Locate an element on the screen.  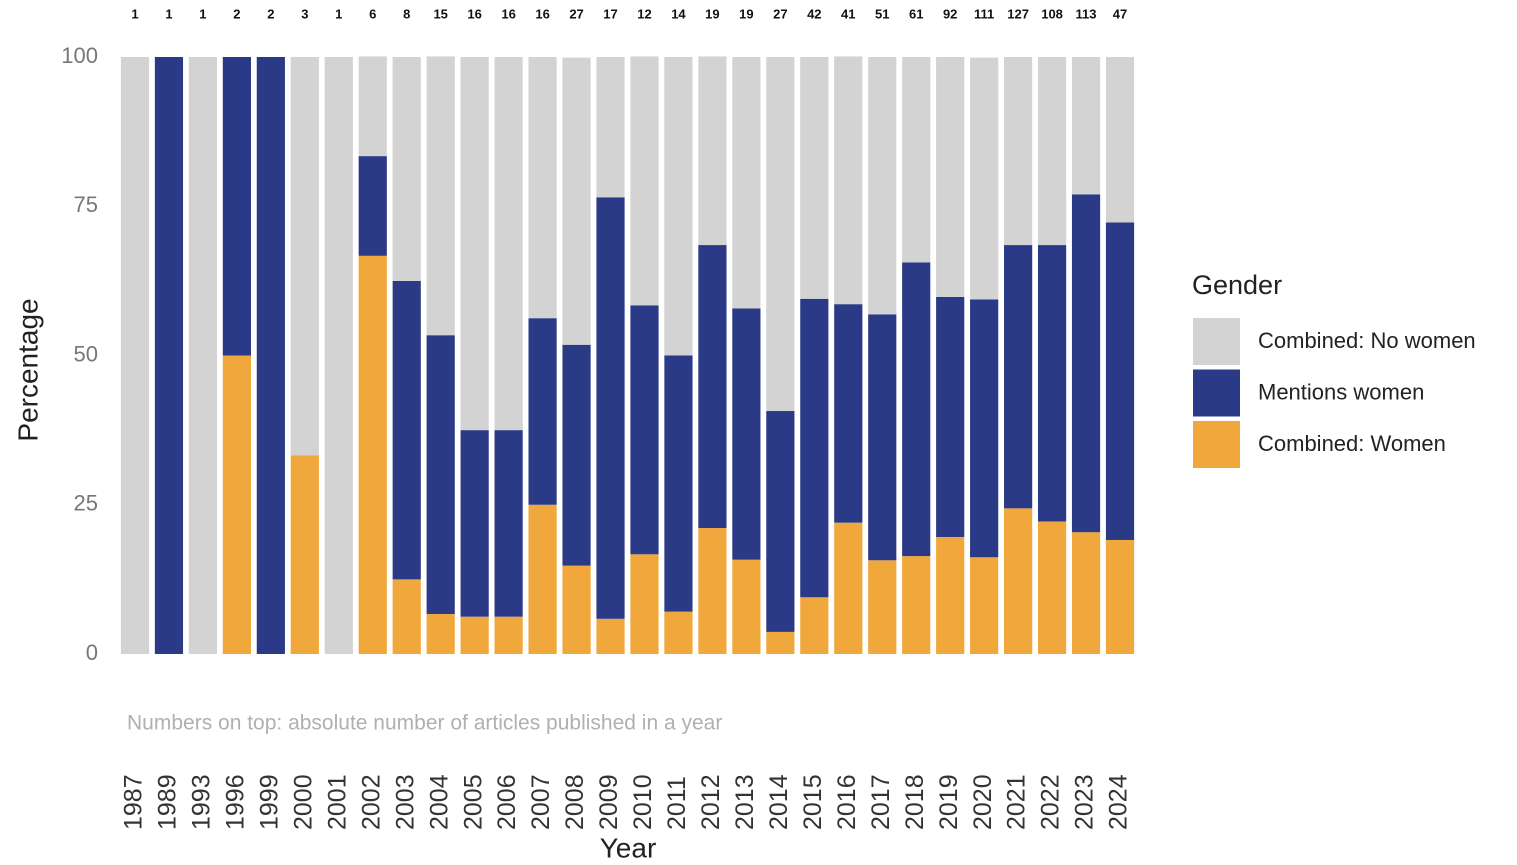
count-label: 15 is located at coordinates (440, 13).